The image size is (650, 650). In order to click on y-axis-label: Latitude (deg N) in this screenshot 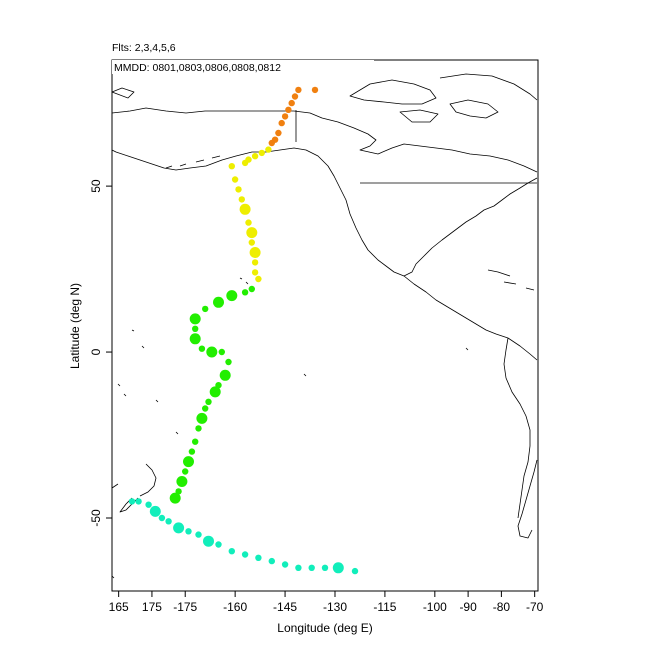, I will do `click(75, 326)`.